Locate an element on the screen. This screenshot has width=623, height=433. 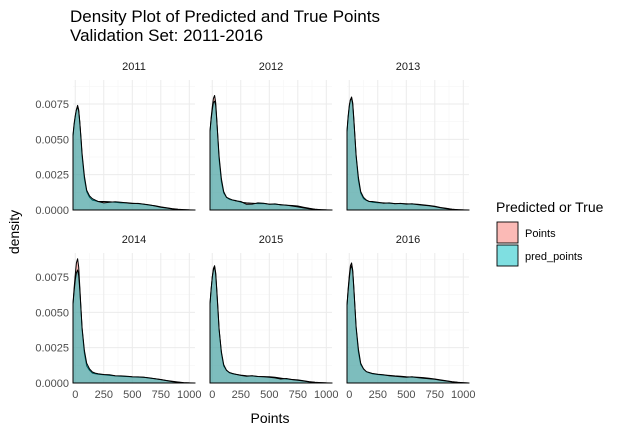
legend-title: Predicted or True is located at coordinates (550, 207).